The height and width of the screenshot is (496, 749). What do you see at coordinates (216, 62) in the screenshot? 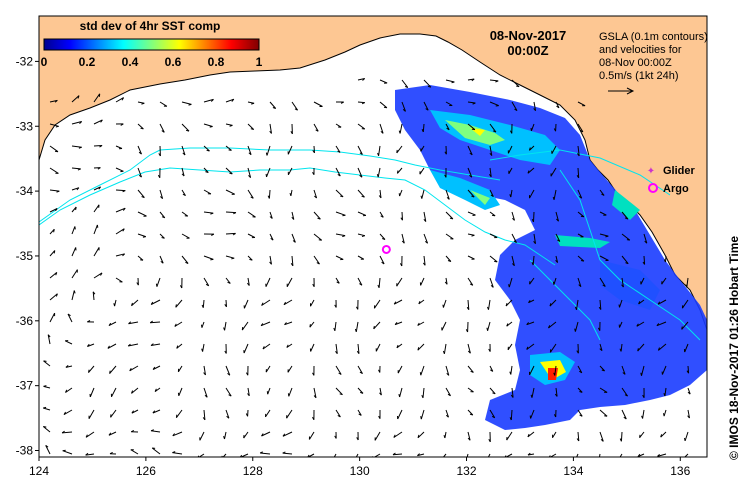
I see `colorbar-tick-label: 0.8` at bounding box center [216, 62].